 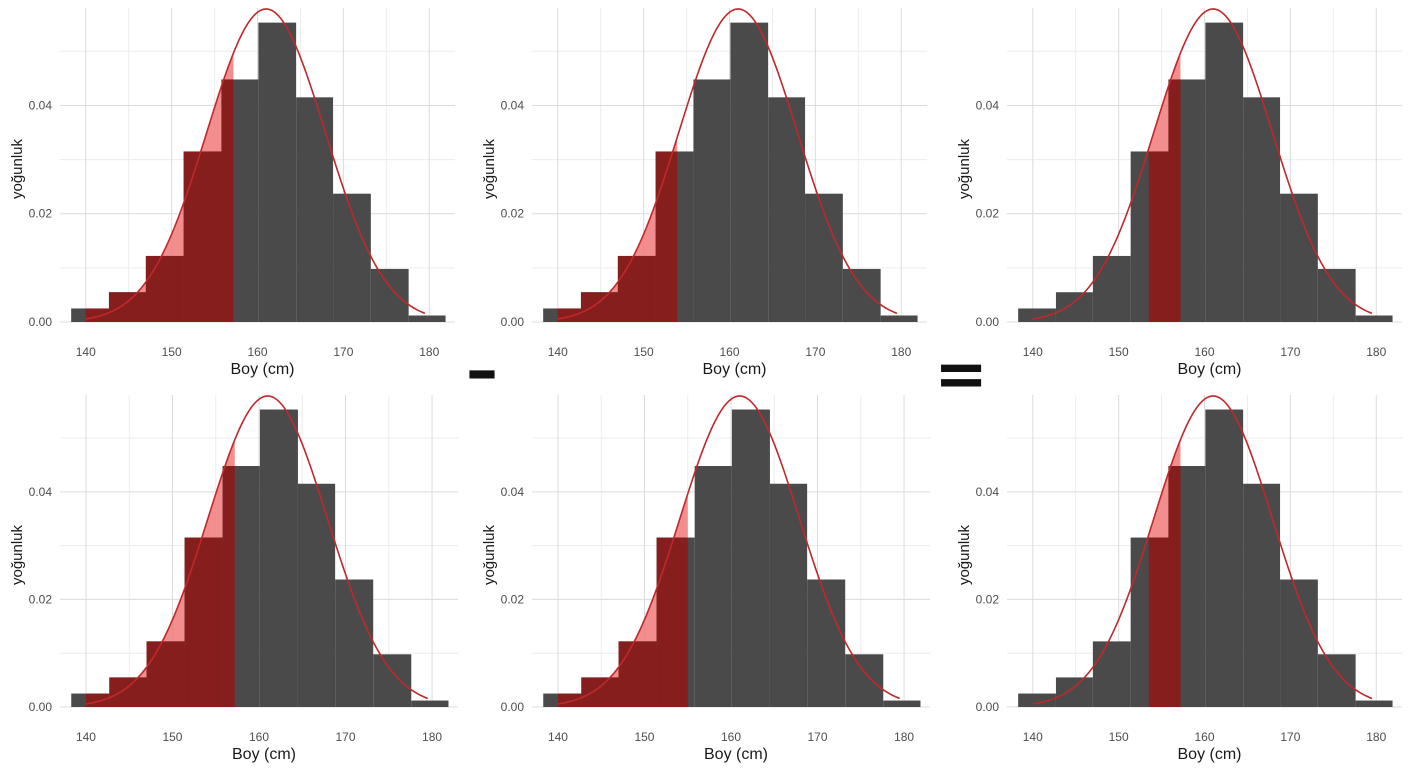 I want to click on y-tick-label: 0.00, so click(x=988, y=322).